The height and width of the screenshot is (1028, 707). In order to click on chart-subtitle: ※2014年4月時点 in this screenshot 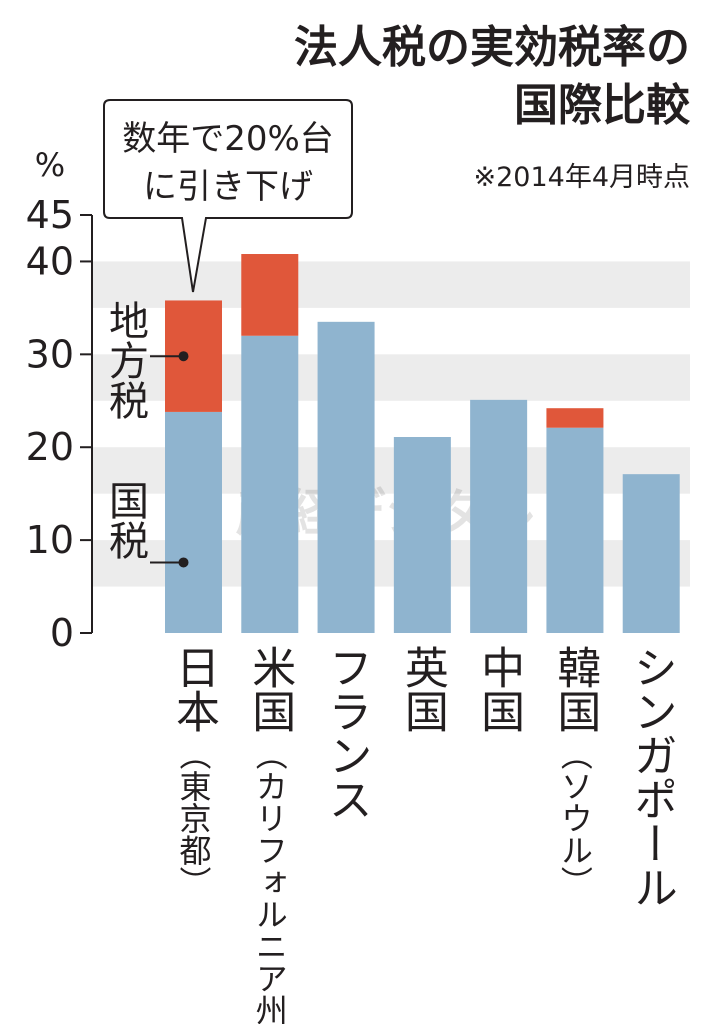, I will do `click(581, 177)`.